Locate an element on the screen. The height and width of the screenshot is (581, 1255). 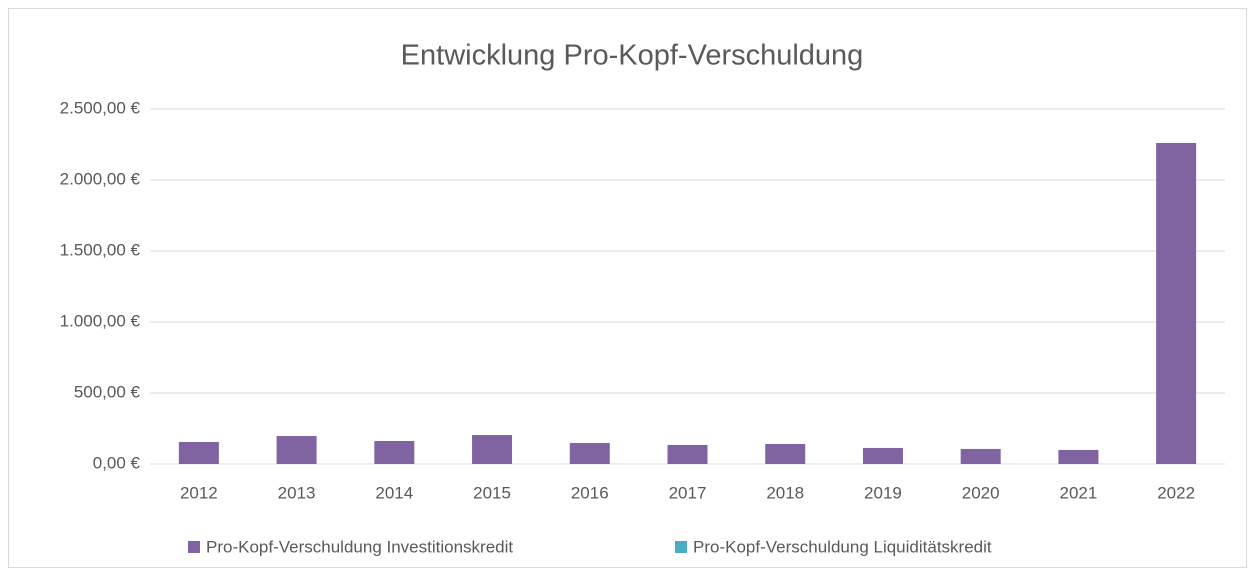
chart-title: Entwicklung Pro-Kopf-Verschuldung is located at coordinates (632, 56).